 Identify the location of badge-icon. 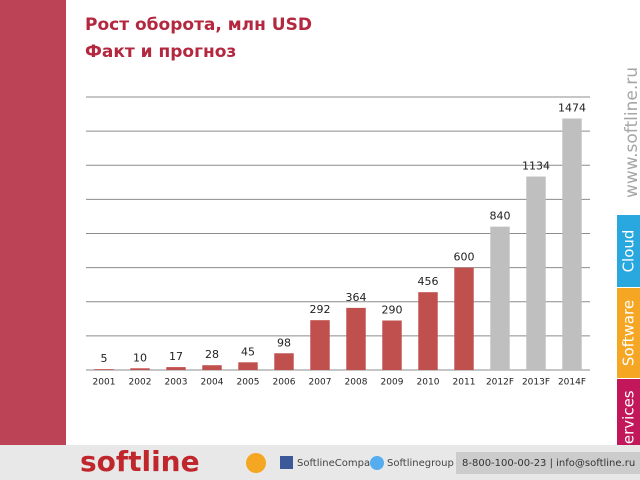
(256, 463).